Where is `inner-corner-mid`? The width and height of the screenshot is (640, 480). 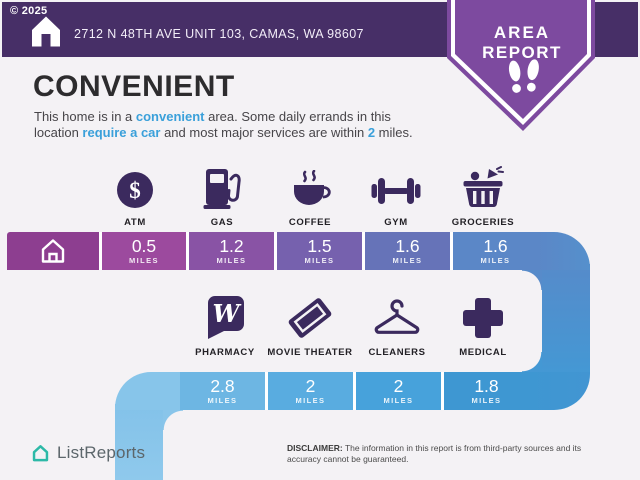
inner-corner-mid is located at coordinates (532, 362).